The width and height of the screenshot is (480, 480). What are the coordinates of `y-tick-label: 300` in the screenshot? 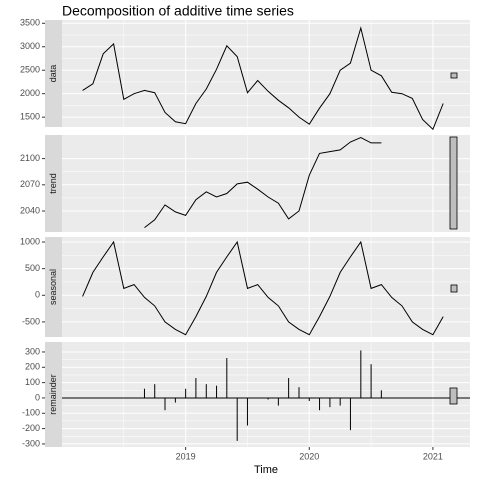 It's located at (32, 351).